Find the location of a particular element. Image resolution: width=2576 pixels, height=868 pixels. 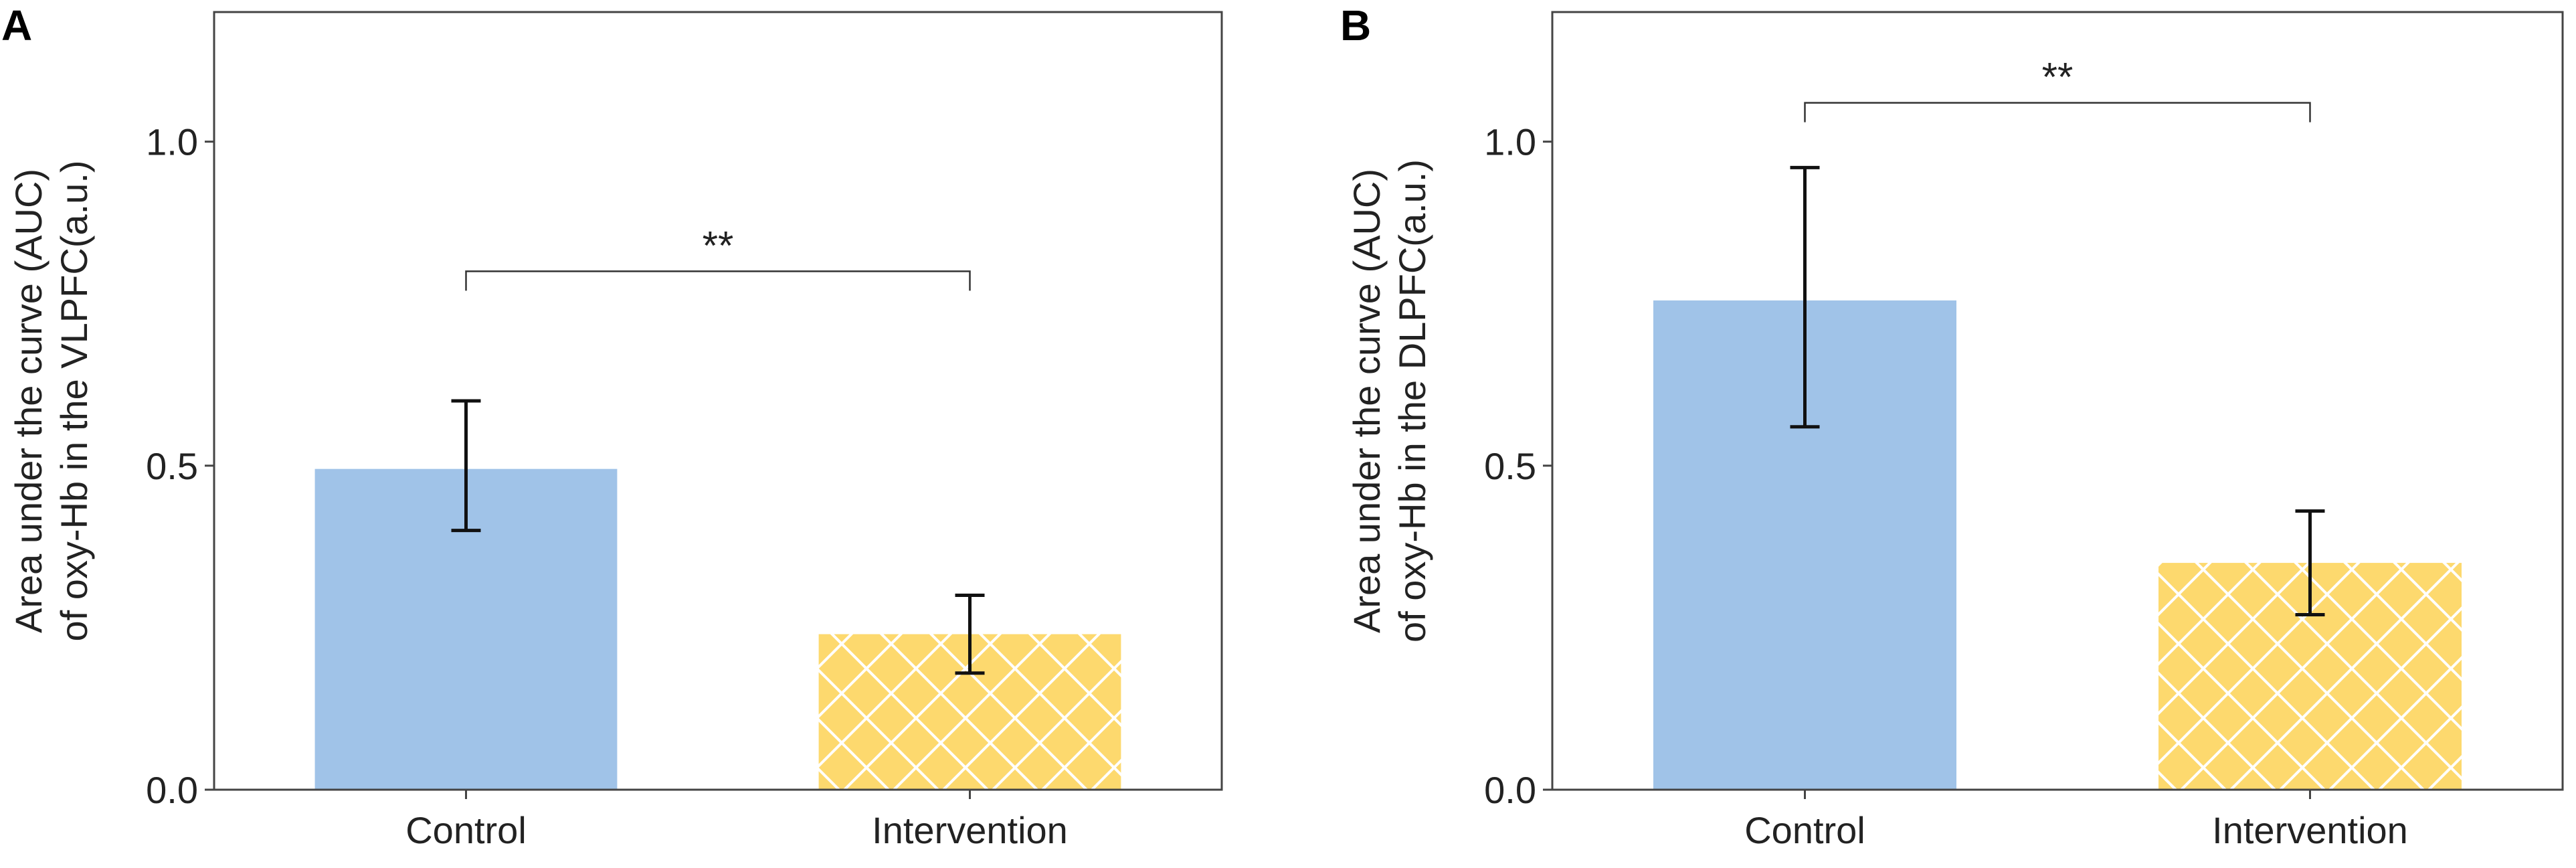

panel-label: A is located at coordinates (16, 25).